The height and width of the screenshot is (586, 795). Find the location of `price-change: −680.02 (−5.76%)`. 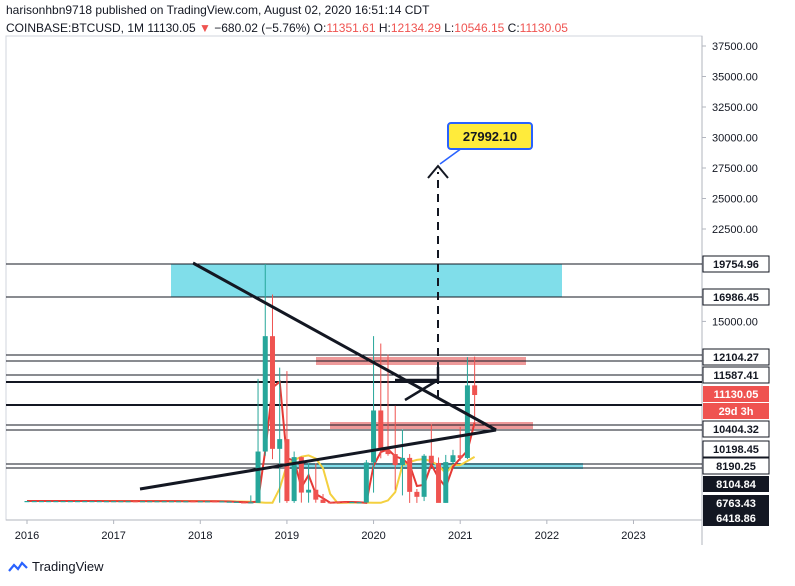

price-change: −680.02 (−5.76%) is located at coordinates (262, 28).